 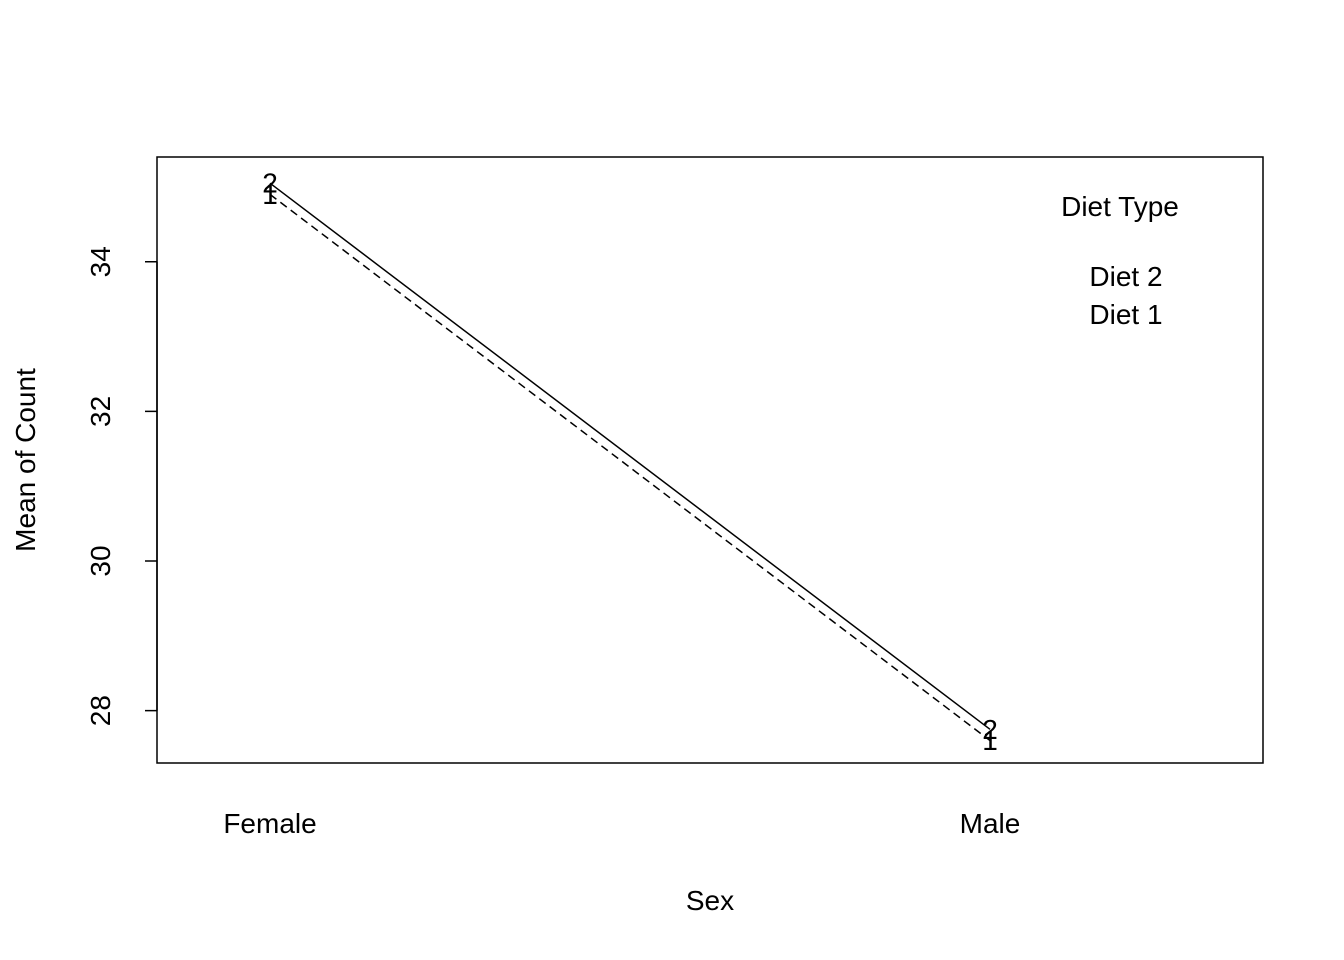 What do you see at coordinates (990, 823) in the screenshot?
I see `x-tick-label-male: Male` at bounding box center [990, 823].